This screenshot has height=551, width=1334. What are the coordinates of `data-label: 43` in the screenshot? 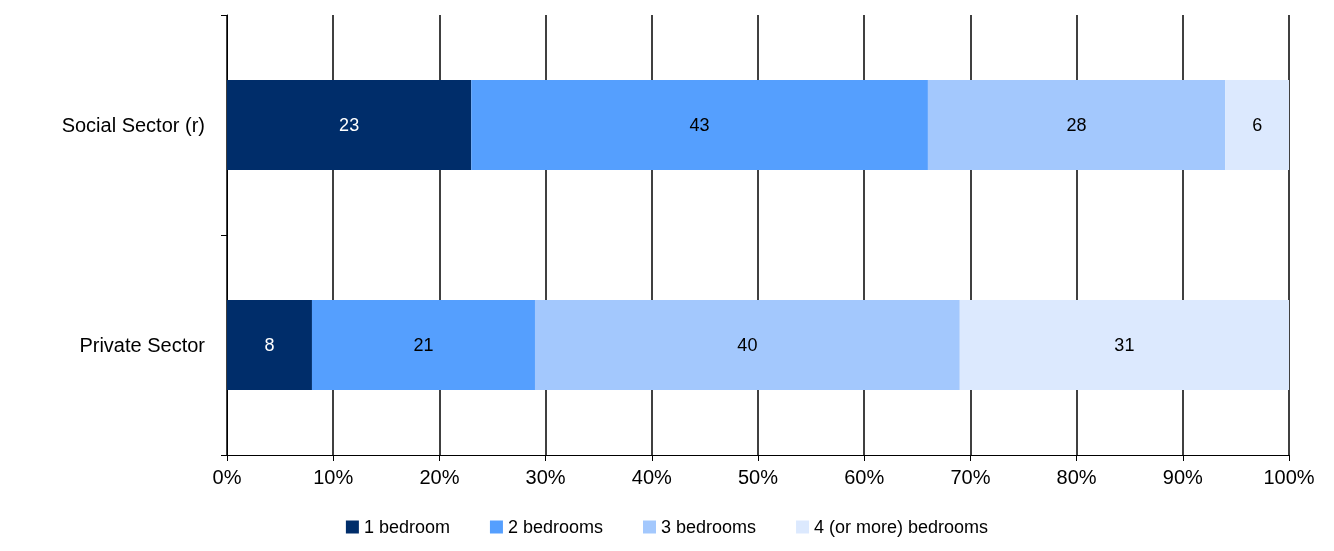 It's located at (699, 125).